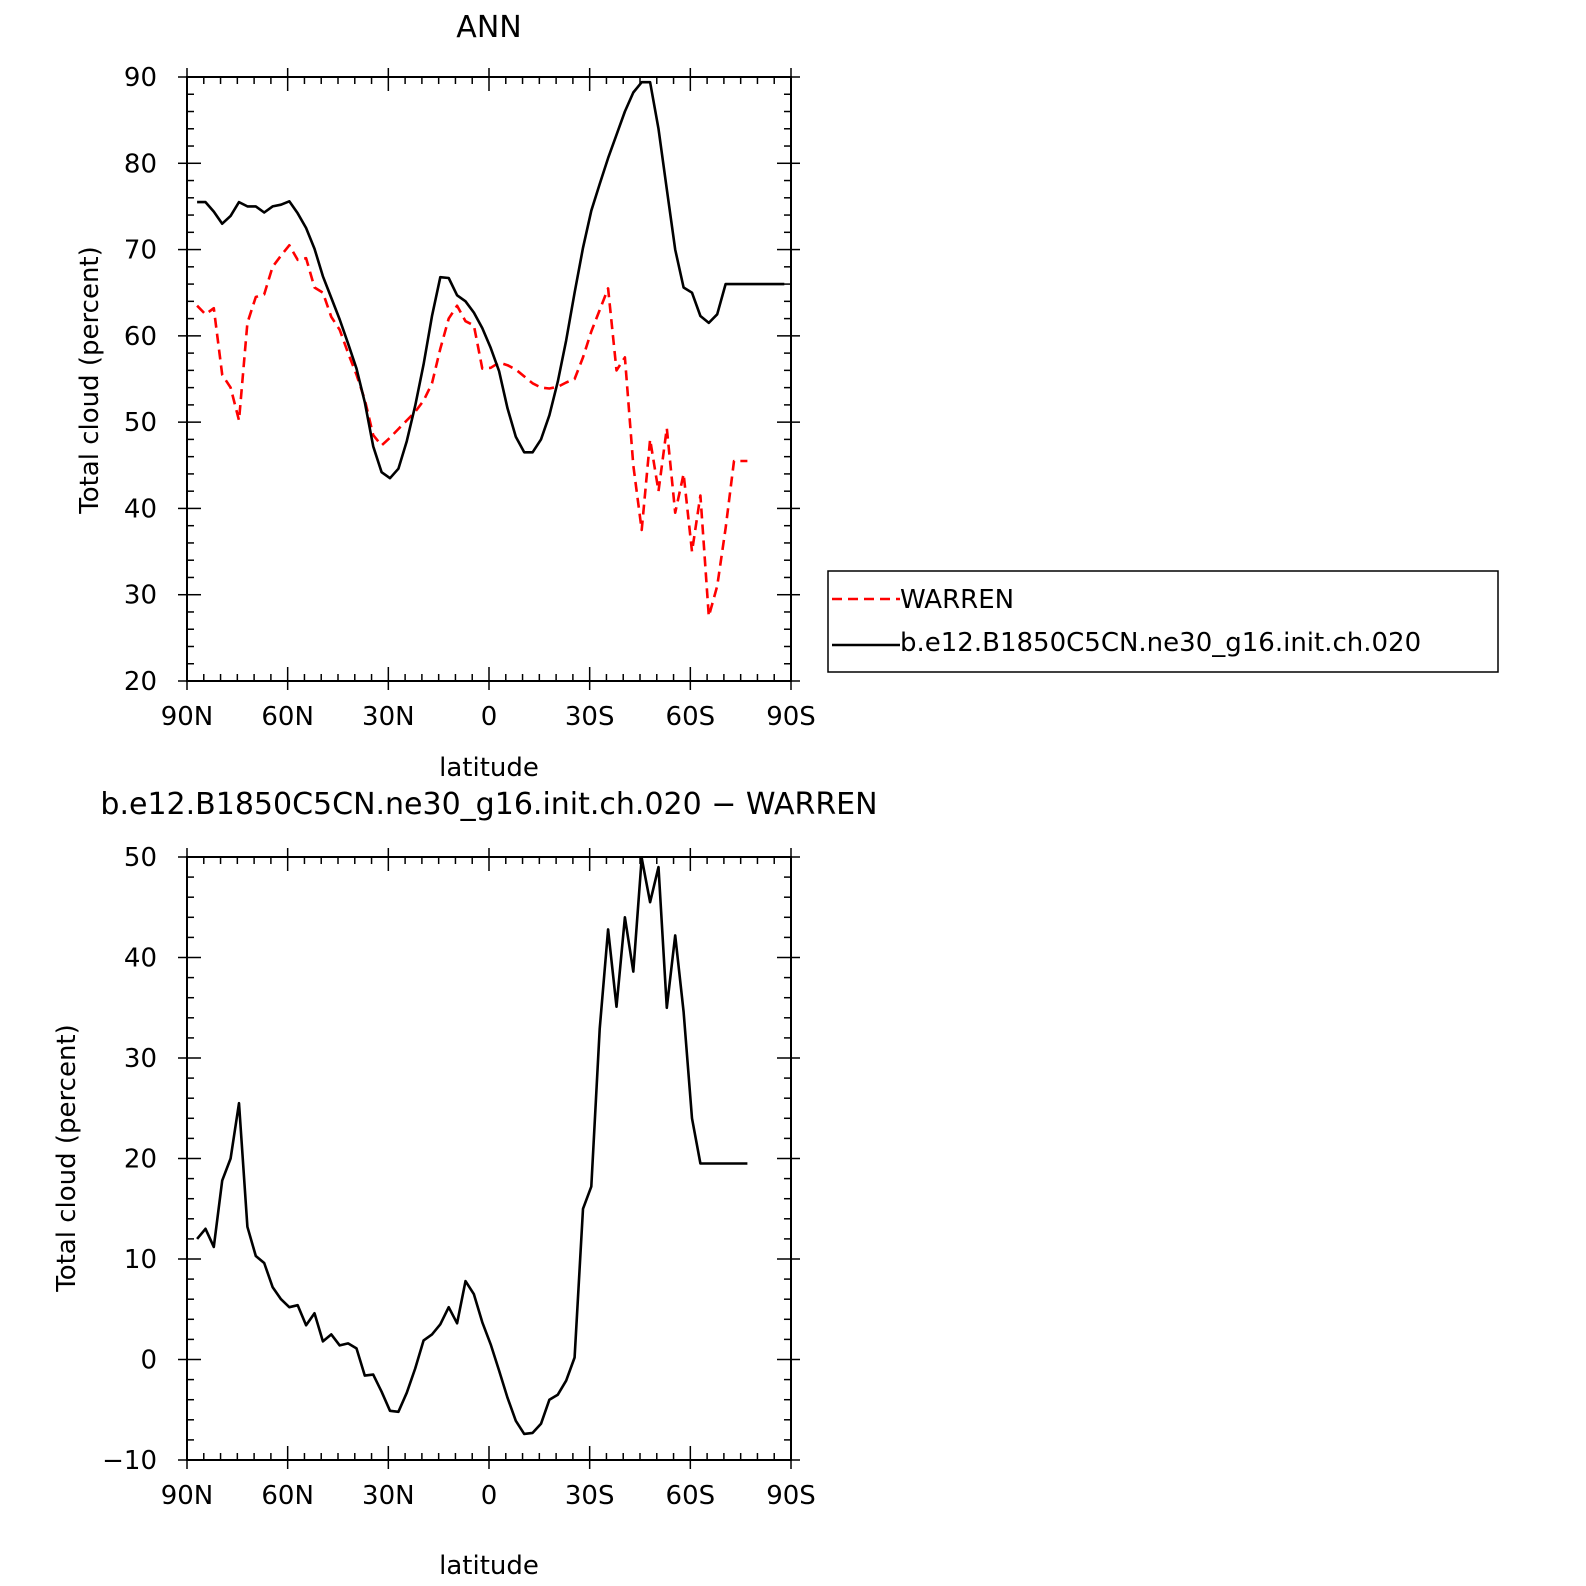 This screenshot has height=1586, width=1586. What do you see at coordinates (140, 1260) in the screenshot?
I see `y-tick-label: 10` at bounding box center [140, 1260].